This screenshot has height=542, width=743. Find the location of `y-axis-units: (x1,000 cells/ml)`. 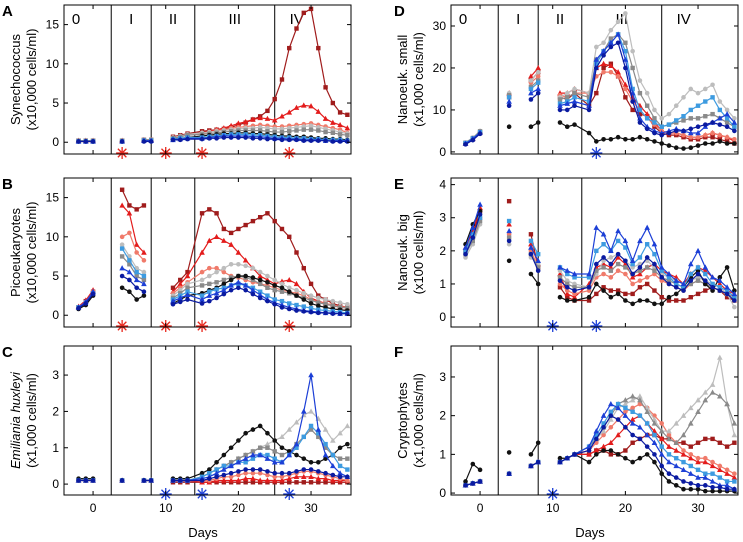

y-axis-units: (x1,000 cells/ml) is located at coordinates (31, 420).